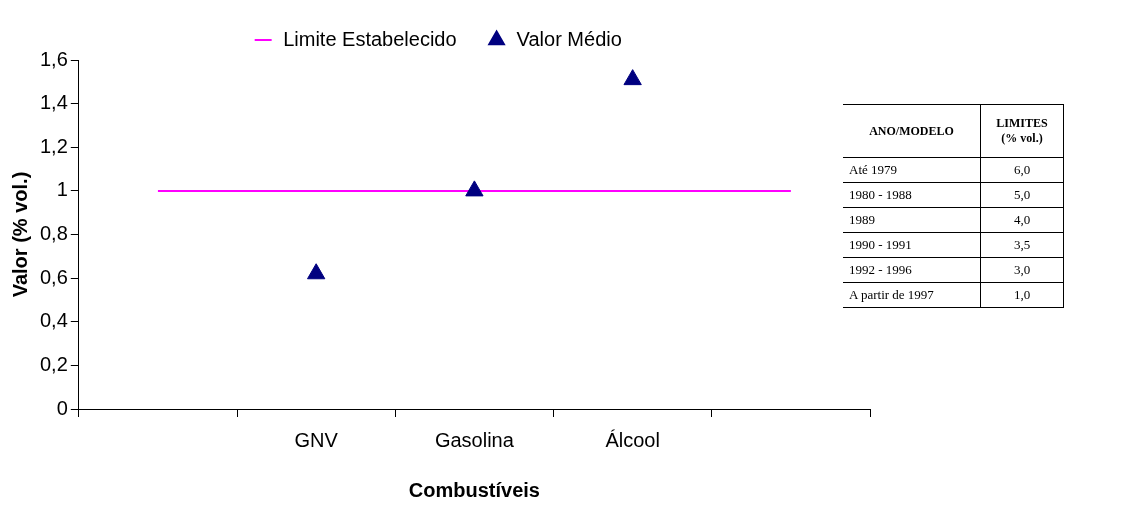 The height and width of the screenshot is (512, 1124). What do you see at coordinates (53, 233) in the screenshot?
I see `y-tick-label: 0,8` at bounding box center [53, 233].